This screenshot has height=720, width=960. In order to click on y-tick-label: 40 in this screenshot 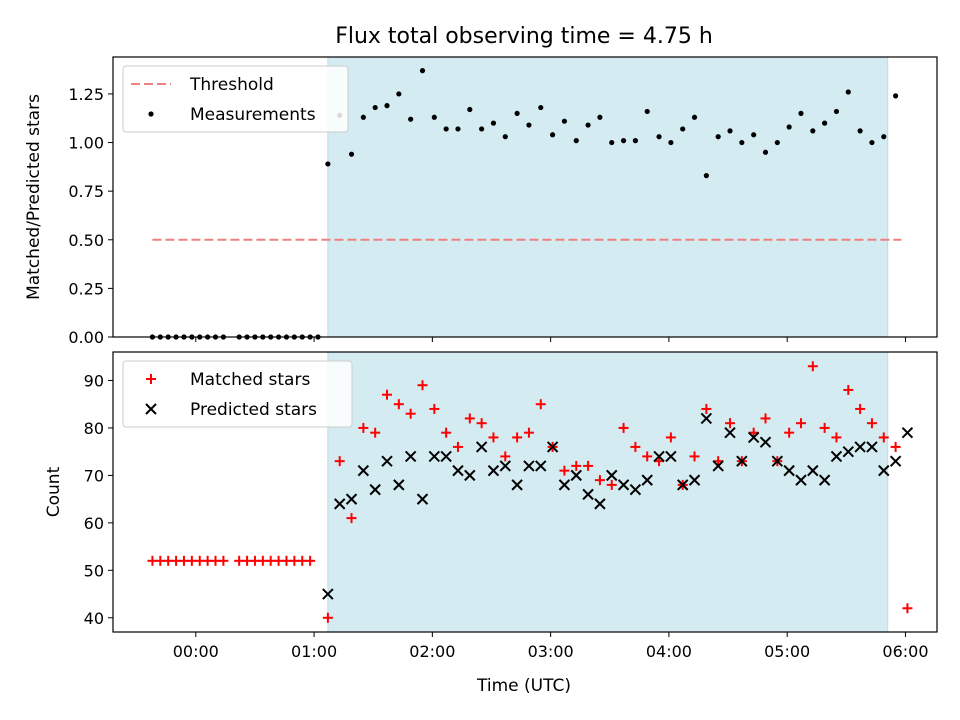, I will do `click(94, 618)`.